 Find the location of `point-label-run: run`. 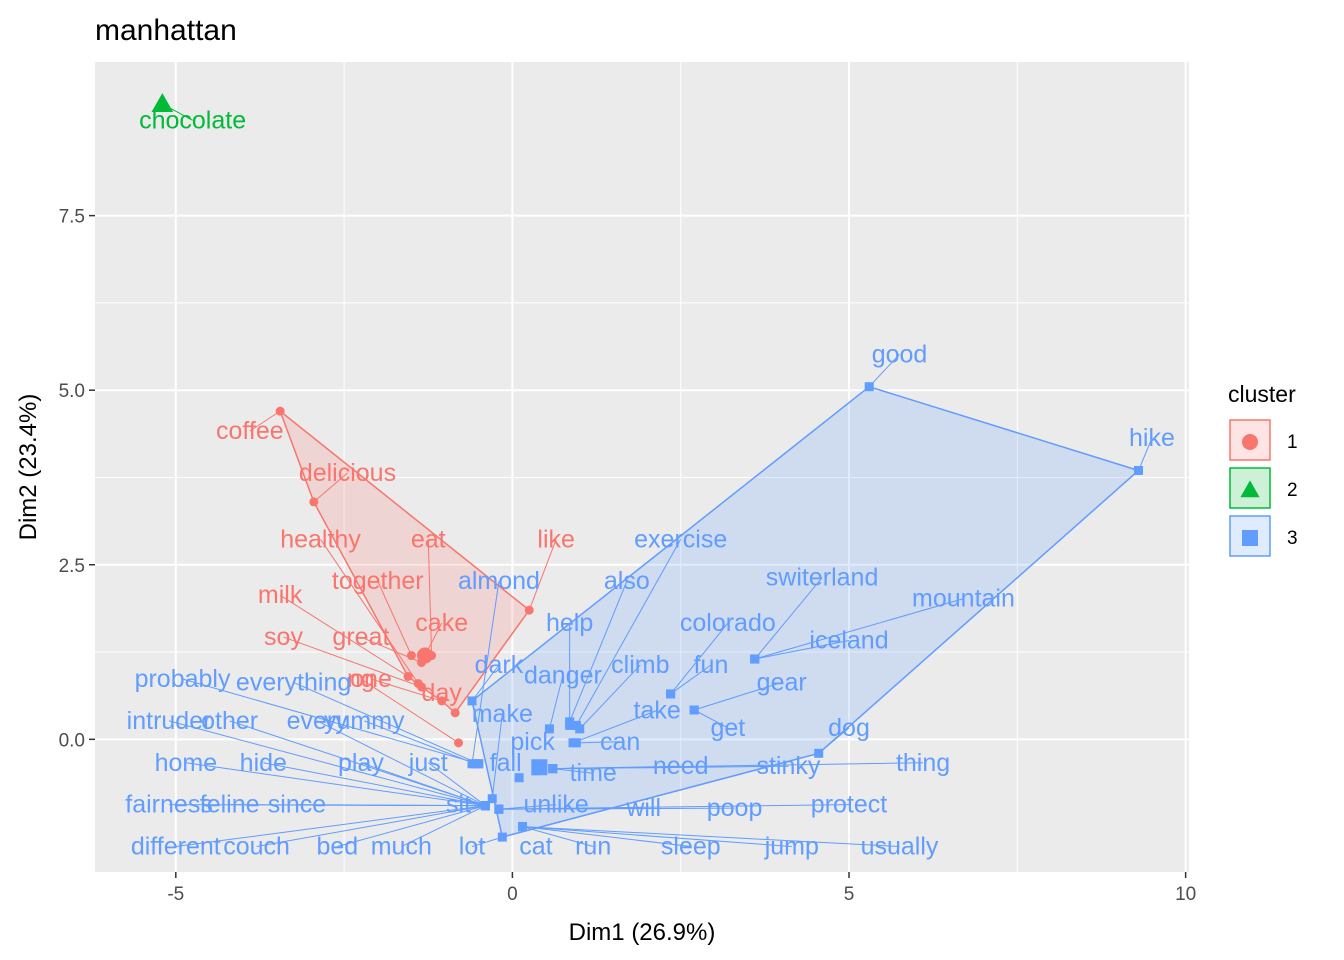

point-label-run: run is located at coordinates (593, 847).